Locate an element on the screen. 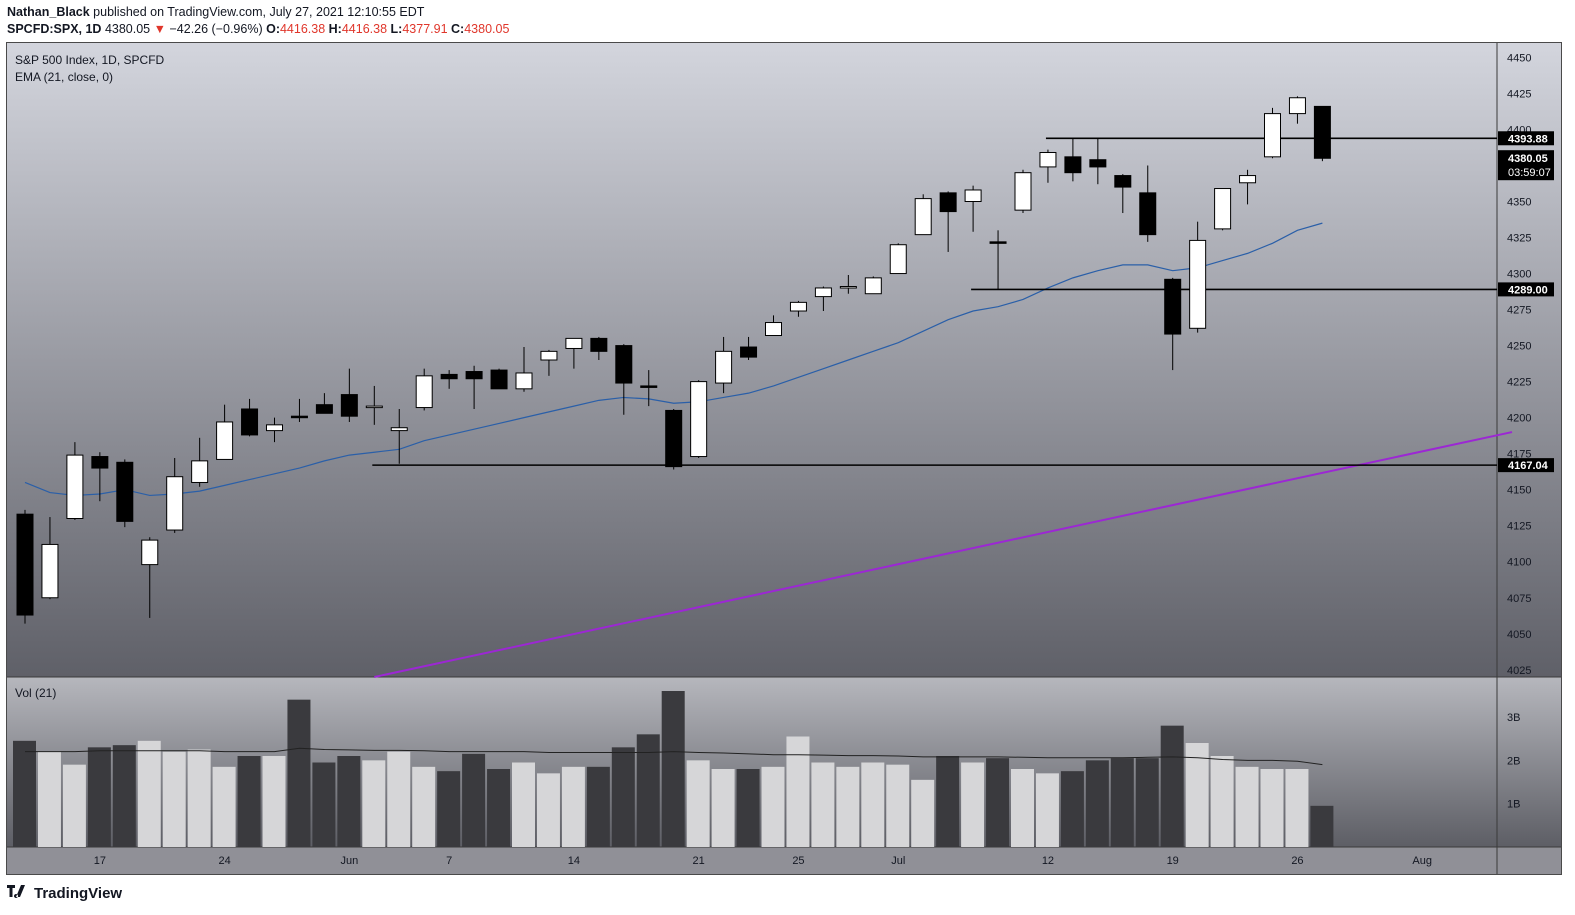  chart-title-legend: S&P 500 Index, 1D, SPCFD is located at coordinates (90, 60).